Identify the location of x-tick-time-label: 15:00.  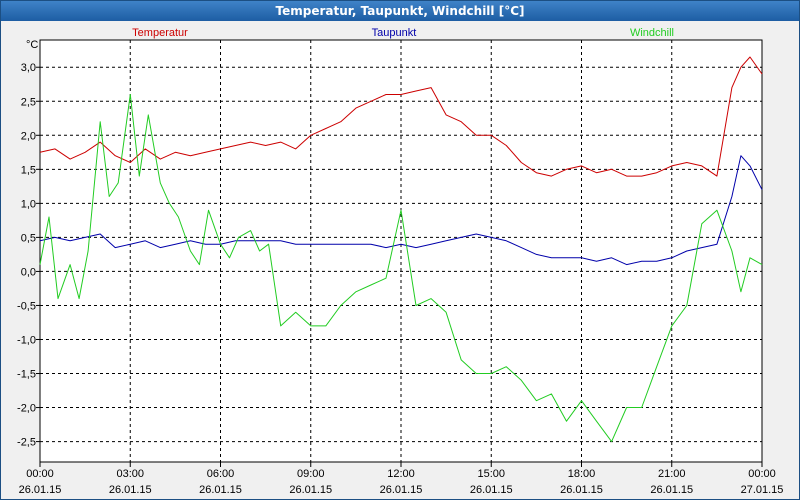
(491, 474).